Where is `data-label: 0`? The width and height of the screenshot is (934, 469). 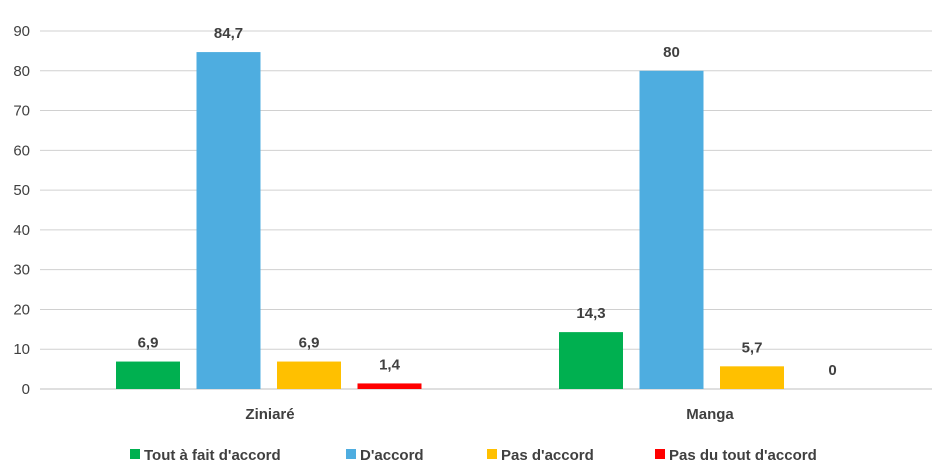
data-label: 0 is located at coordinates (832, 370).